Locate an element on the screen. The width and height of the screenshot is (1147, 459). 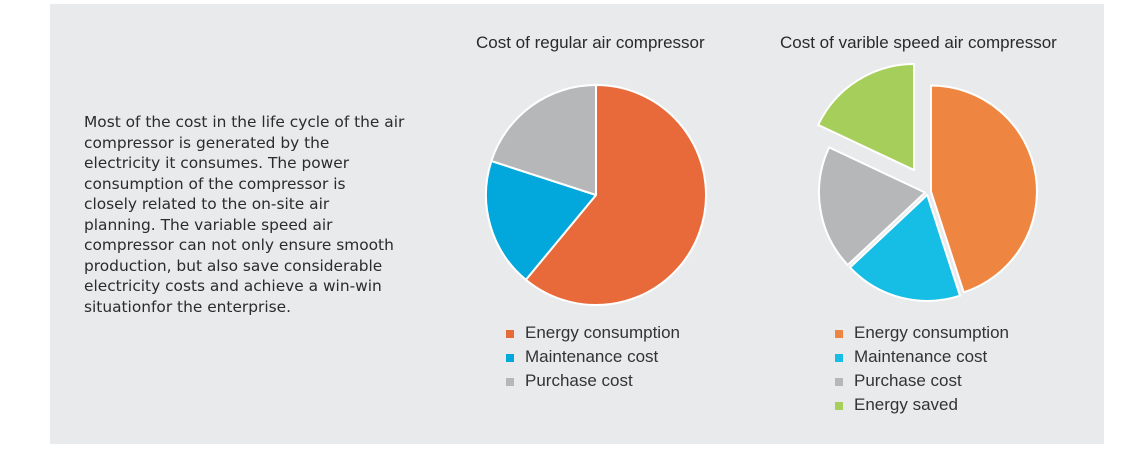
legend-label: Energy saved is located at coordinates (906, 404).